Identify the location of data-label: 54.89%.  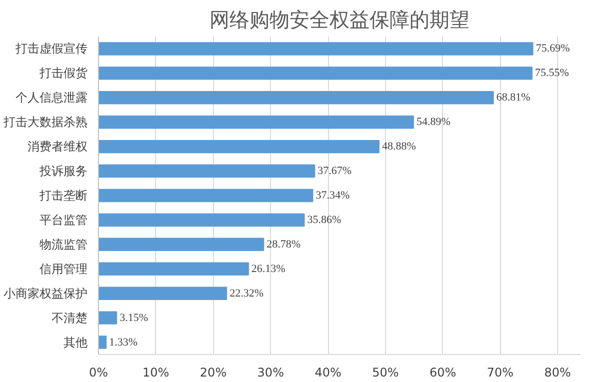
(433, 122).